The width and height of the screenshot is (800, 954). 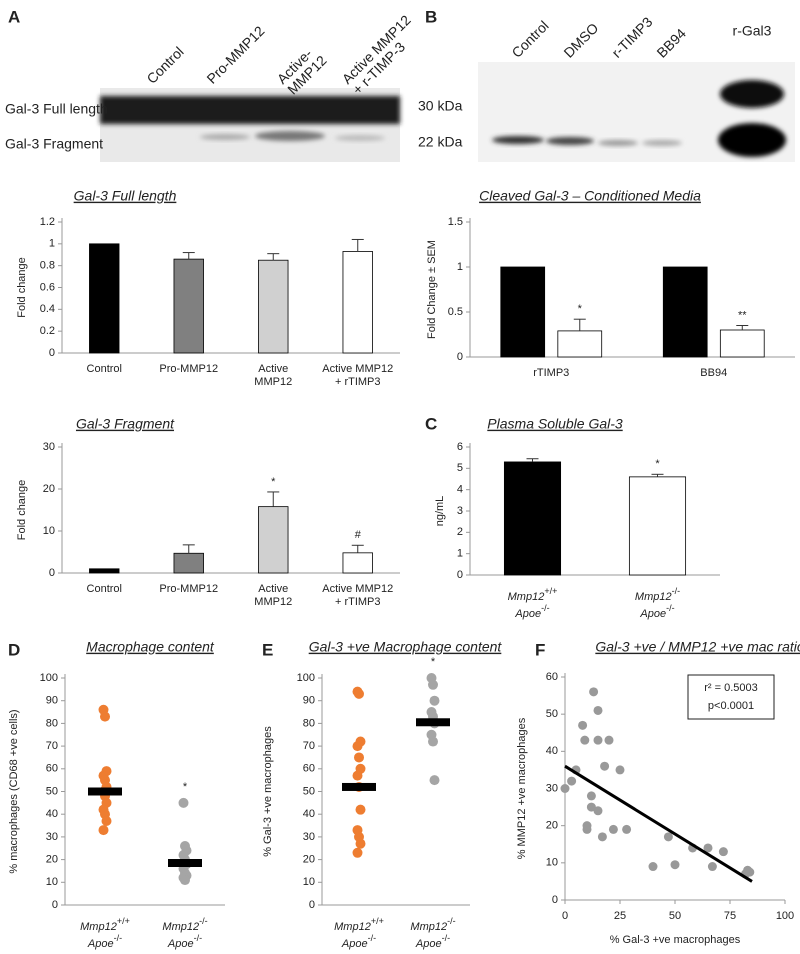 I want to click on x-tick-label: Pro-MMP12, so click(x=188, y=369).